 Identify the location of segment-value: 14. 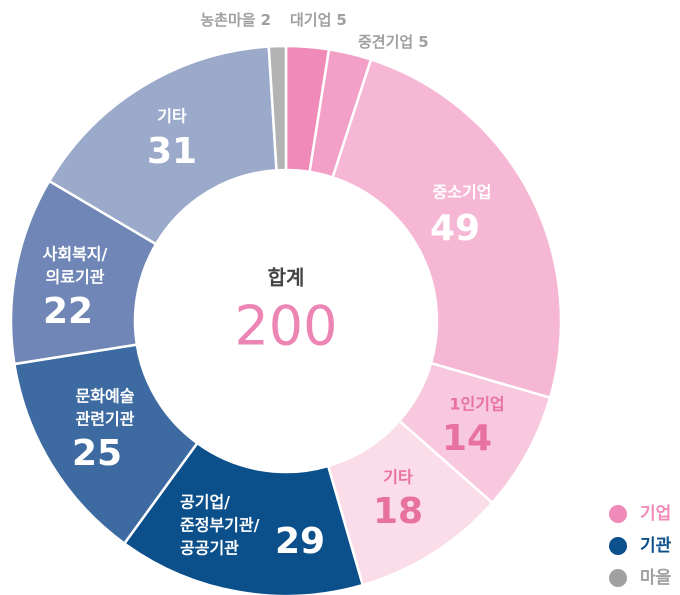
(467, 438).